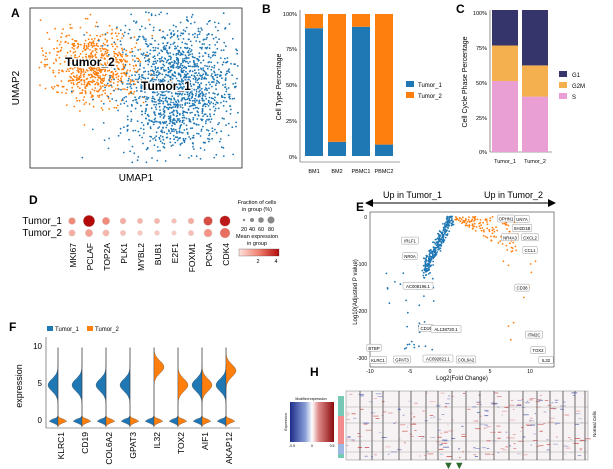 This screenshot has width=613, height=469. I want to click on panel-letter-a: A, so click(15, 13).